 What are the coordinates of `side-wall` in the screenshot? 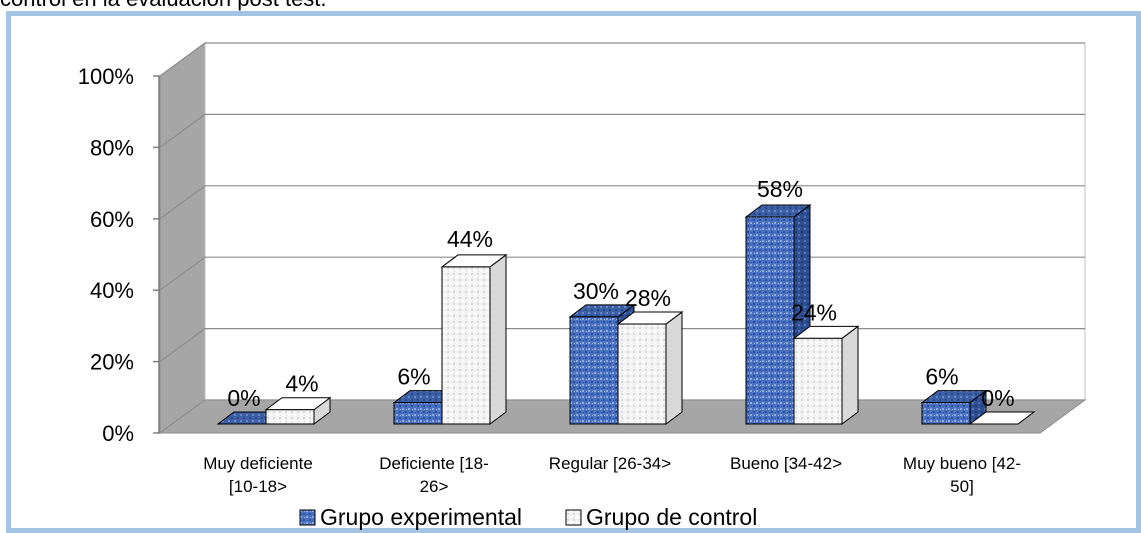 It's located at (182, 238).